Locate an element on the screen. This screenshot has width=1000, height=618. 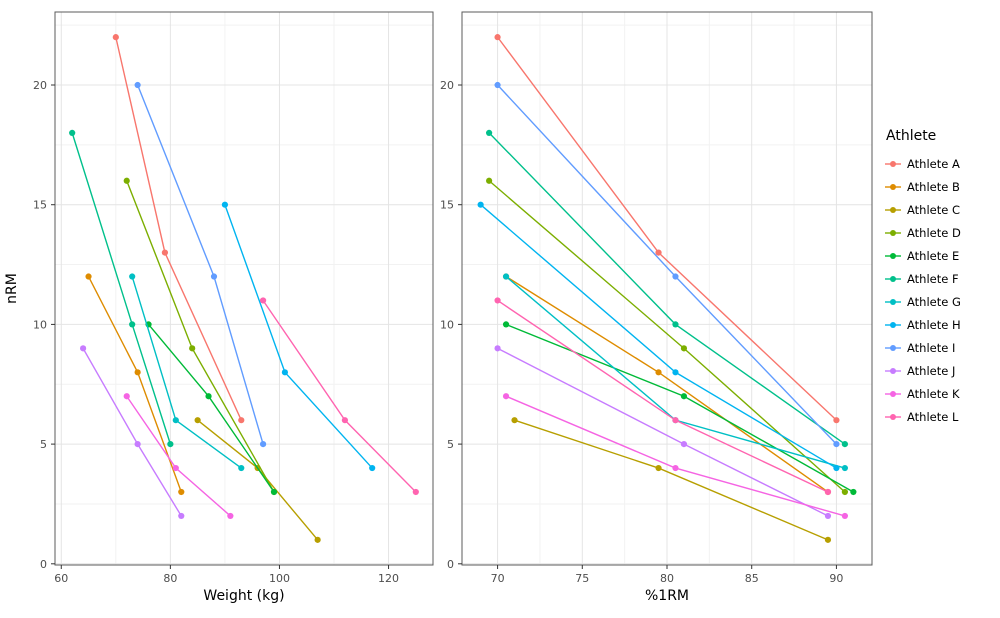
legend-item-athlete-k: Athlete K is located at coordinates (940, 393).